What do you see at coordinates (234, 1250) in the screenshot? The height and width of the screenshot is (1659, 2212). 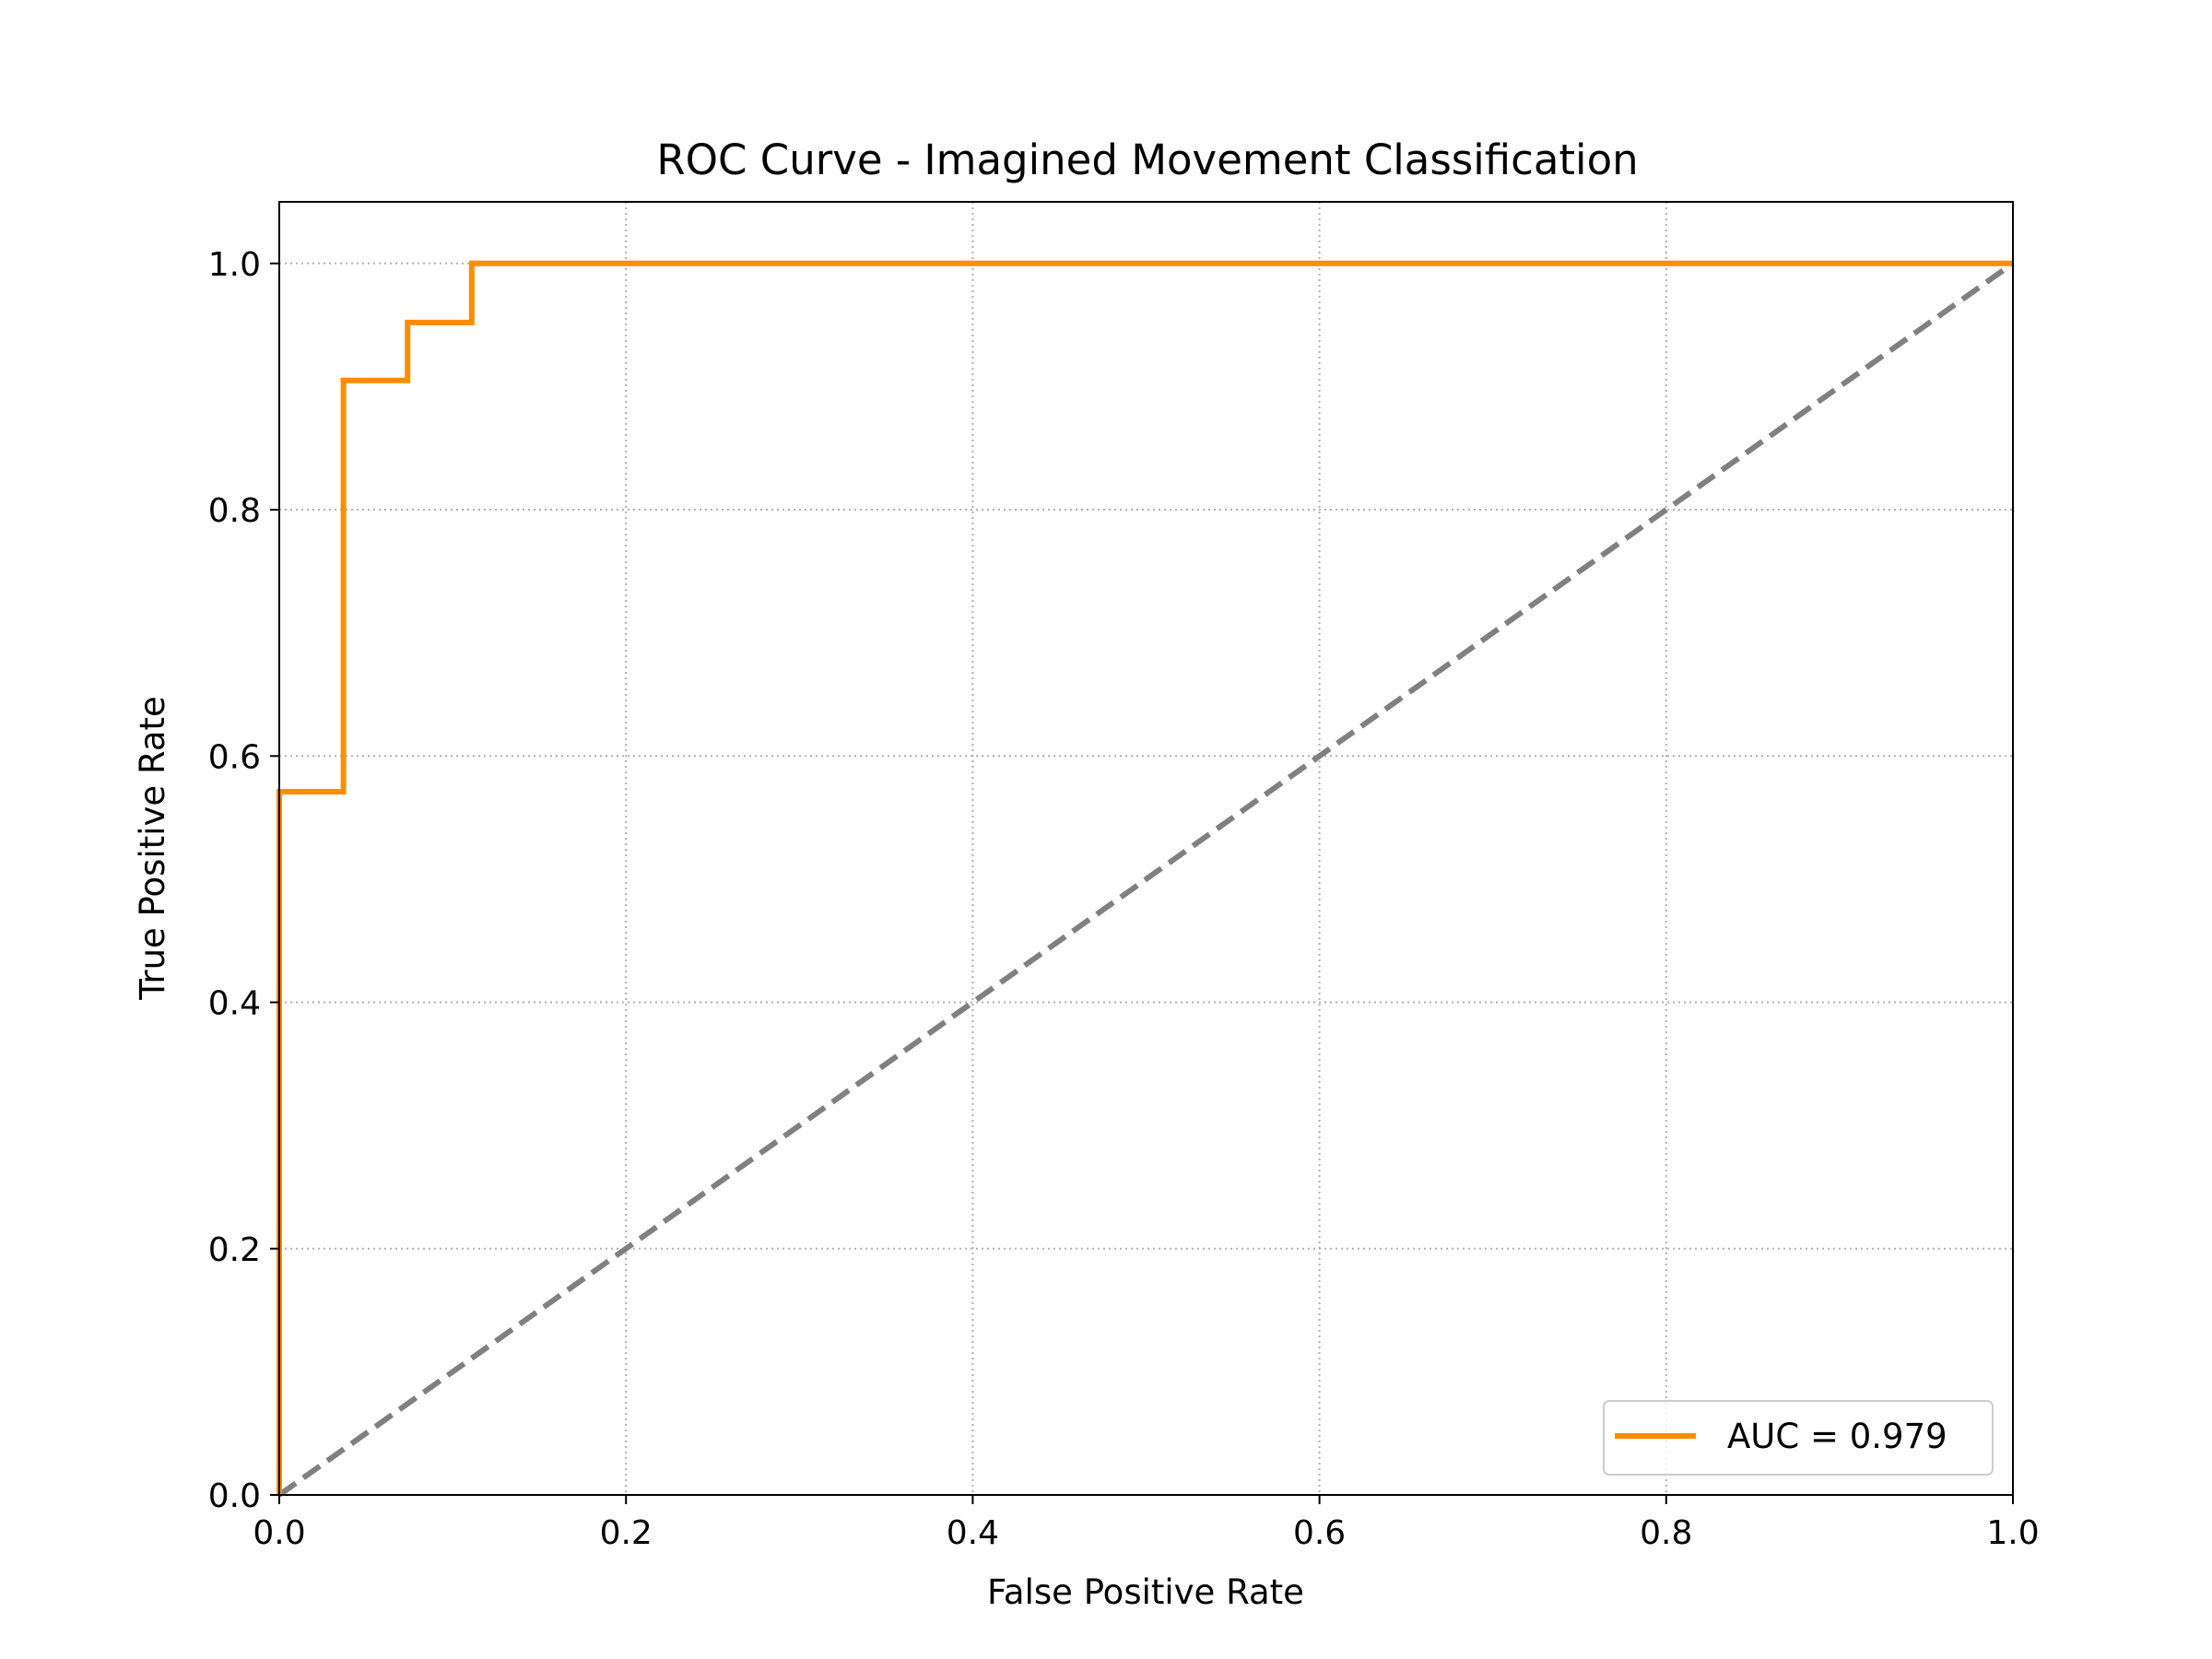 I see `y-tick-label: 0.2` at bounding box center [234, 1250].